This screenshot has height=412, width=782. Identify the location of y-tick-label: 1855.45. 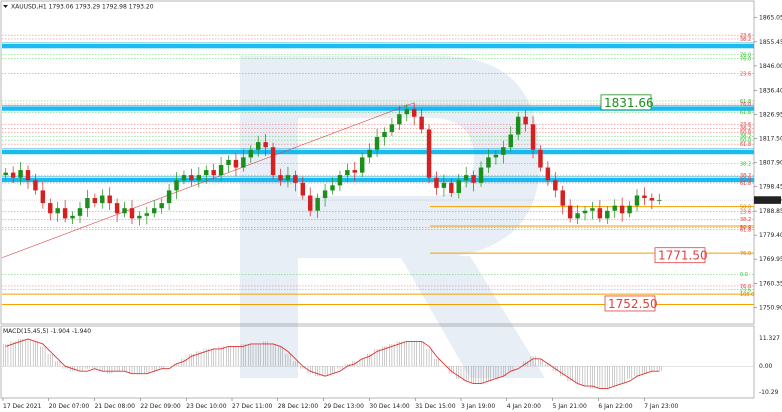
(770, 42).